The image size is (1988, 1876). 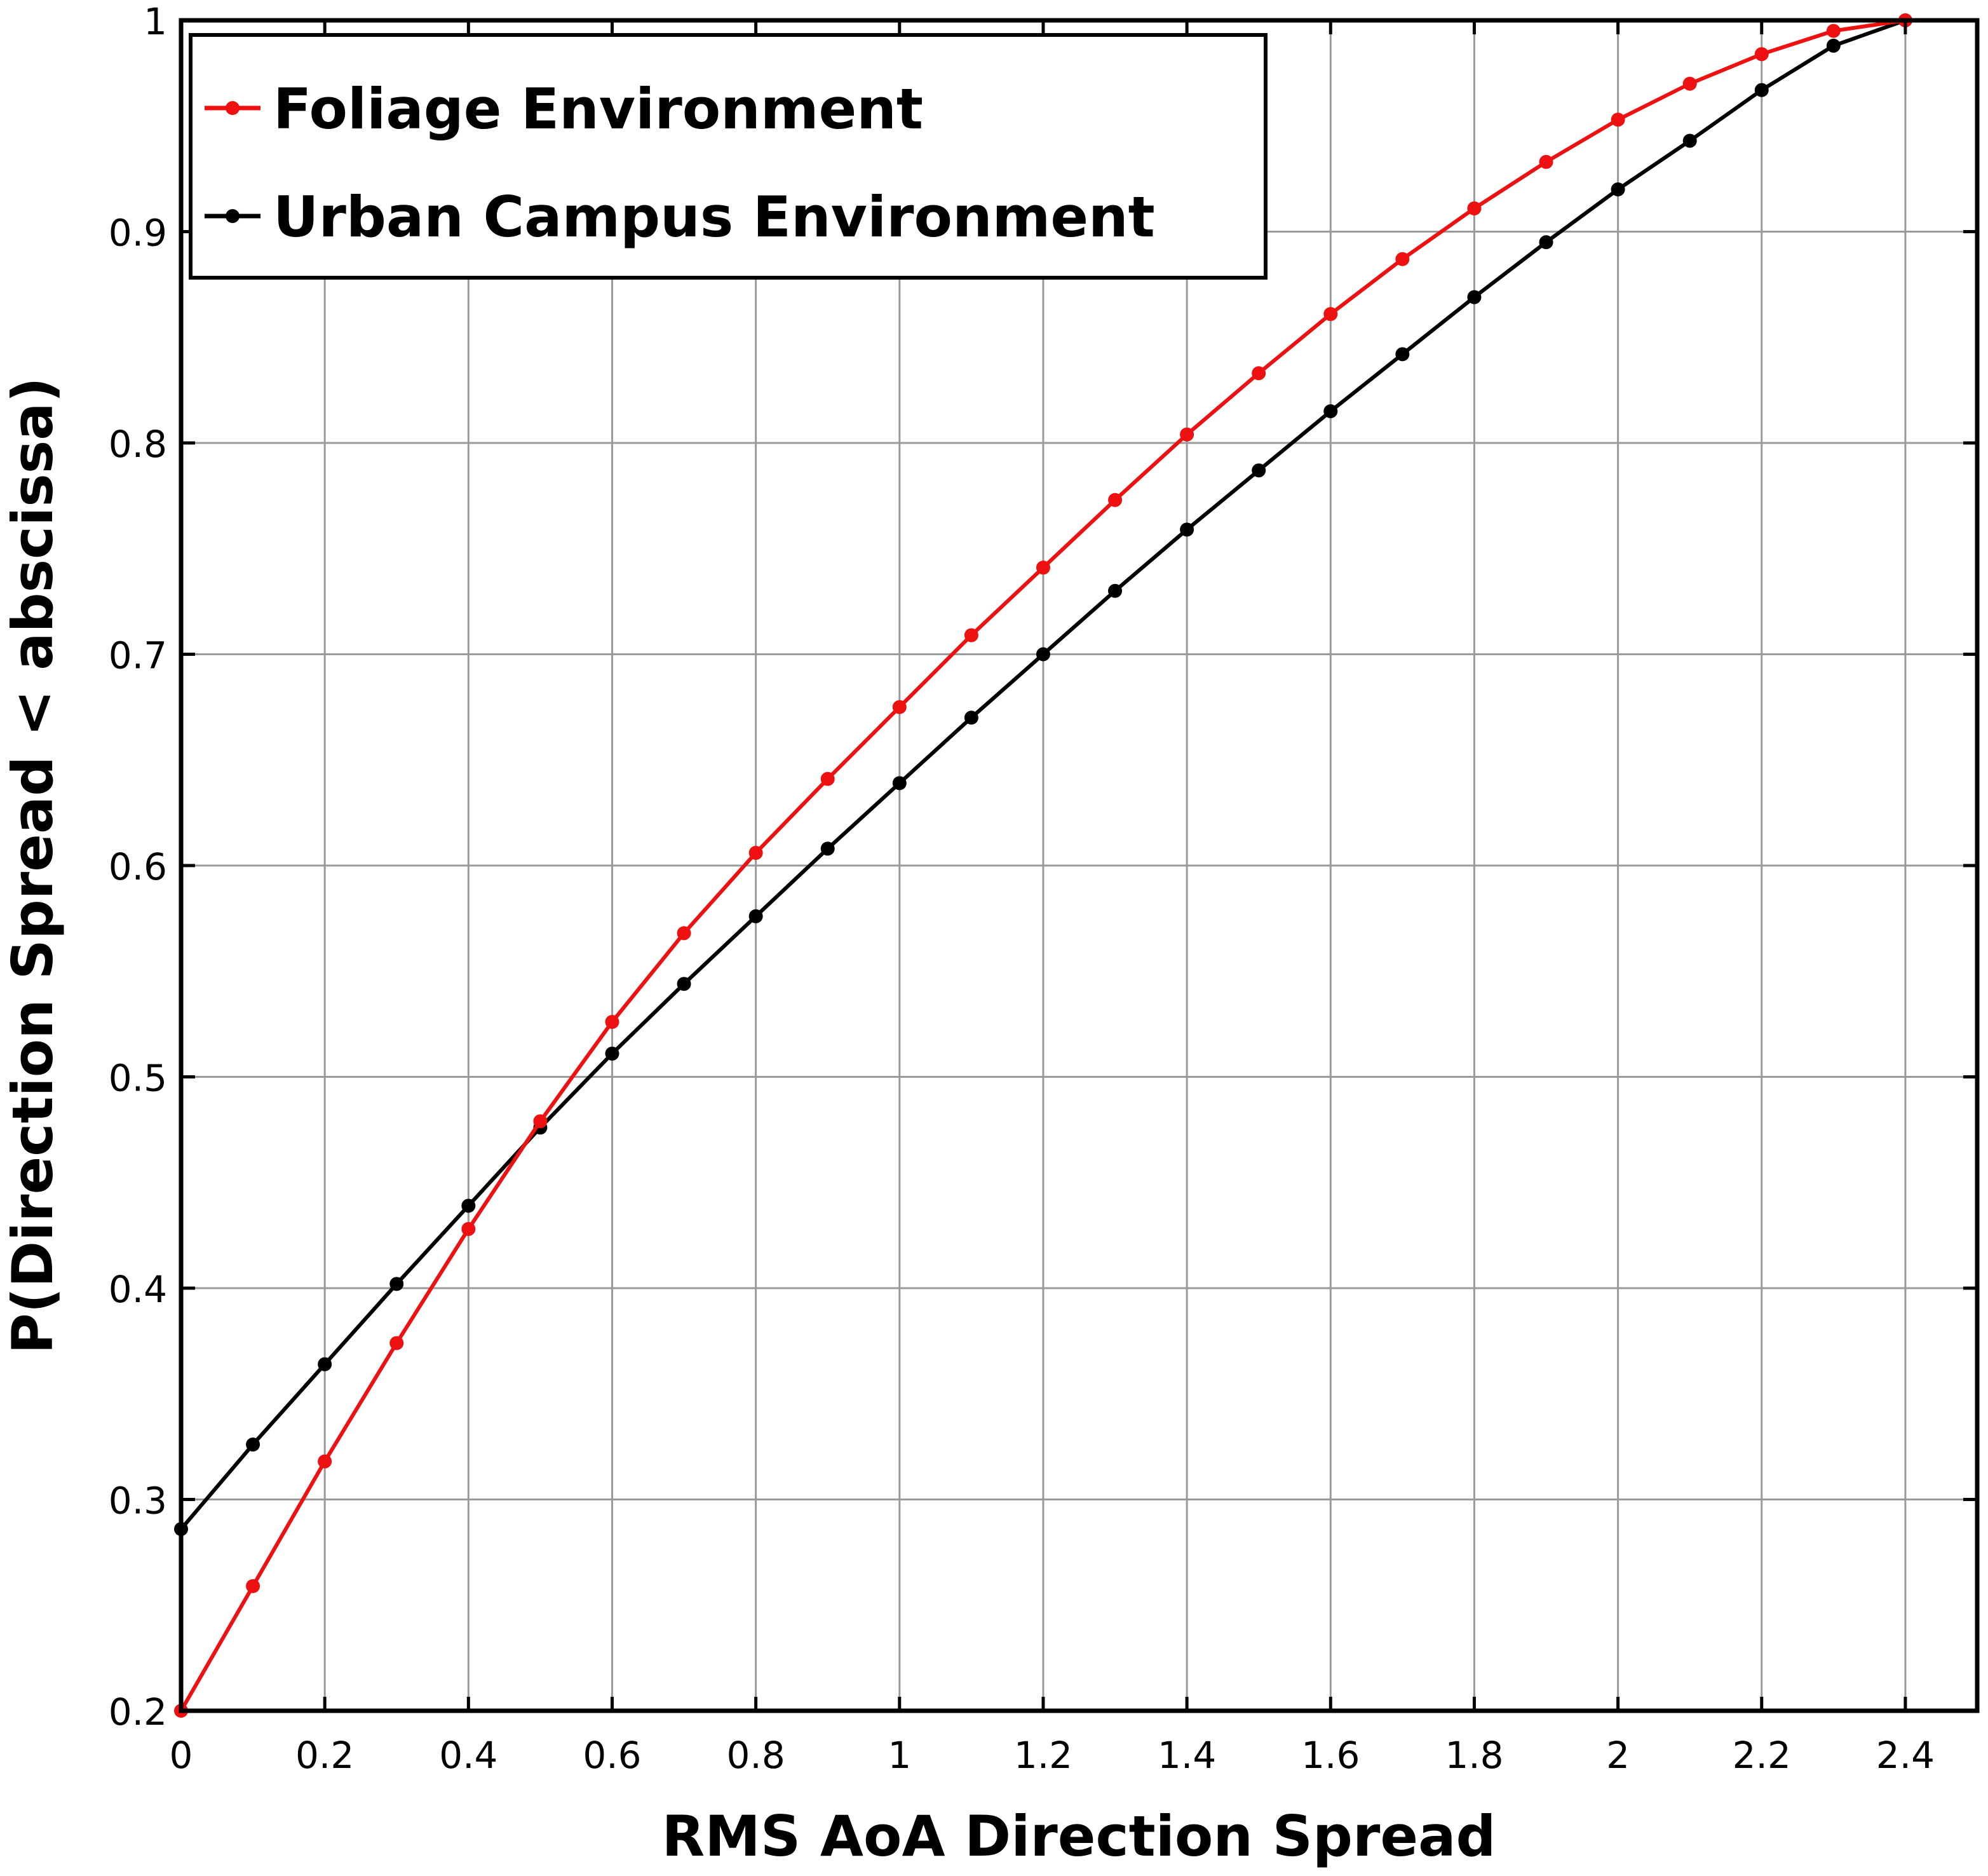 I want to click on x-tick-label: 0.6, so click(x=612, y=1755).